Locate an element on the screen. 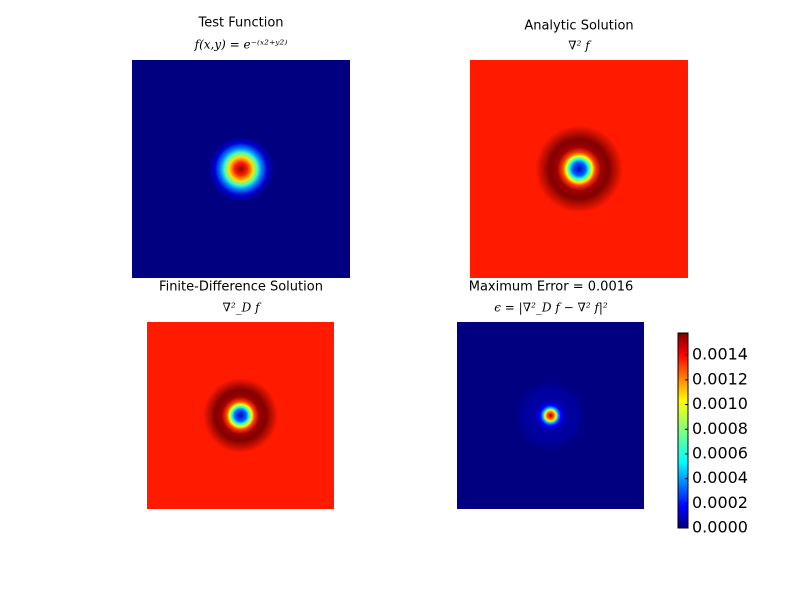 Image resolution: width=800 pixels, height=600 pixels. colorbar-tick-label: 0.0010 is located at coordinates (720, 403).